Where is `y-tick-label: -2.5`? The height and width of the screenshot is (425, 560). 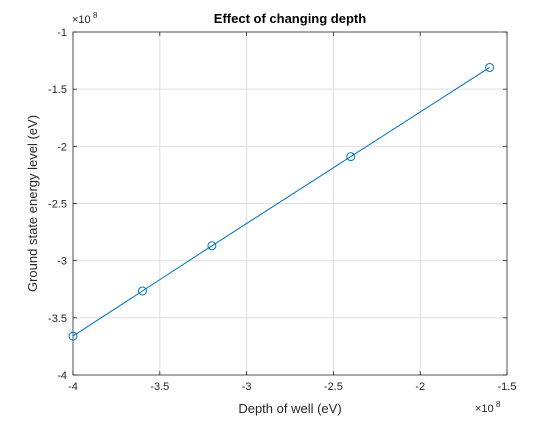
y-tick-label: -2.5 is located at coordinates (57, 205).